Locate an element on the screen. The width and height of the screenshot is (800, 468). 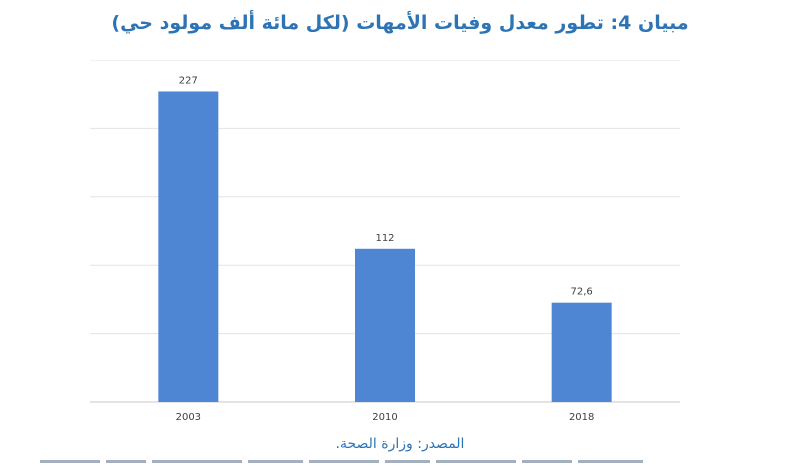
data-label-2018: 72,6 is located at coordinates (582, 292).